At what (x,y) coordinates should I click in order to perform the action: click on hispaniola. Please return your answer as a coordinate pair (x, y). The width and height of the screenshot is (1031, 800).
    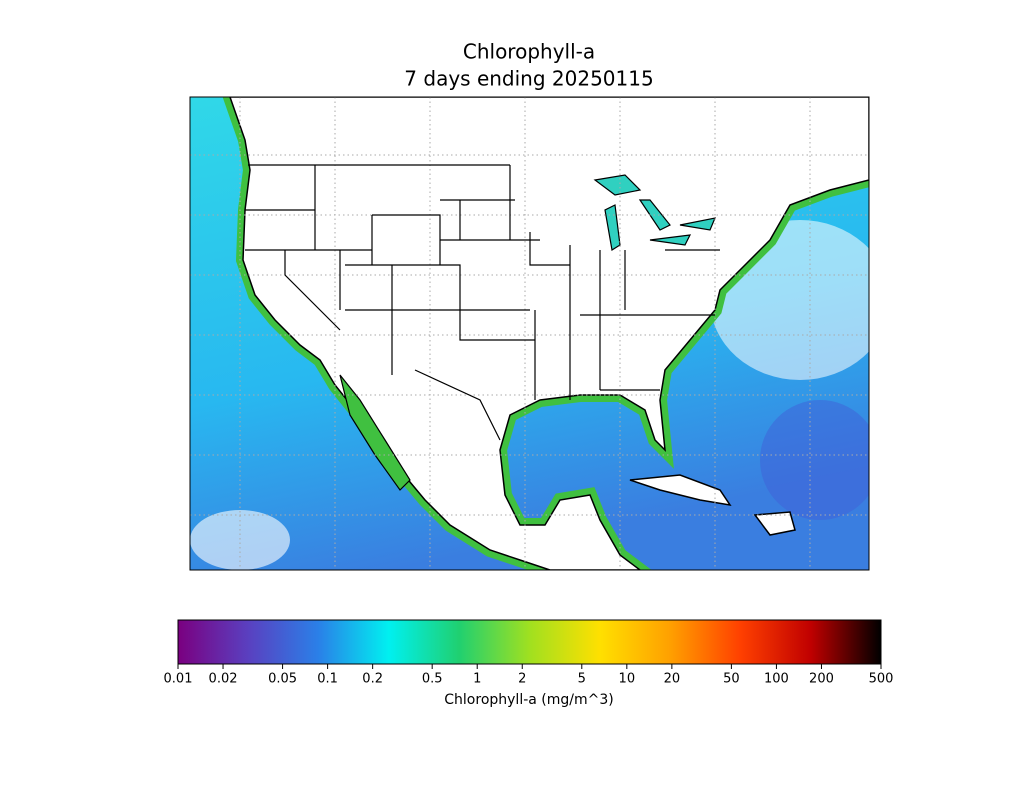
    Looking at the image, I should click on (774, 523).